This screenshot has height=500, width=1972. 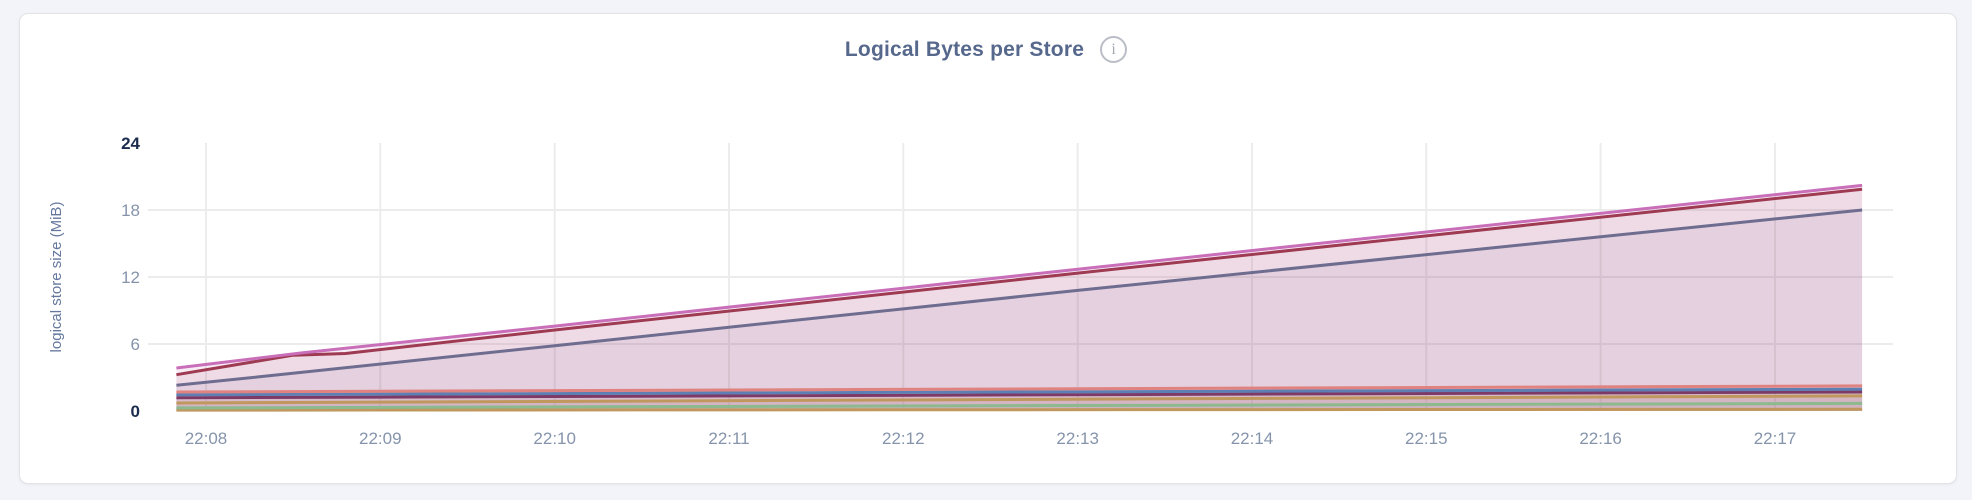 I want to click on y-tick-label: 0, so click(x=135, y=411).